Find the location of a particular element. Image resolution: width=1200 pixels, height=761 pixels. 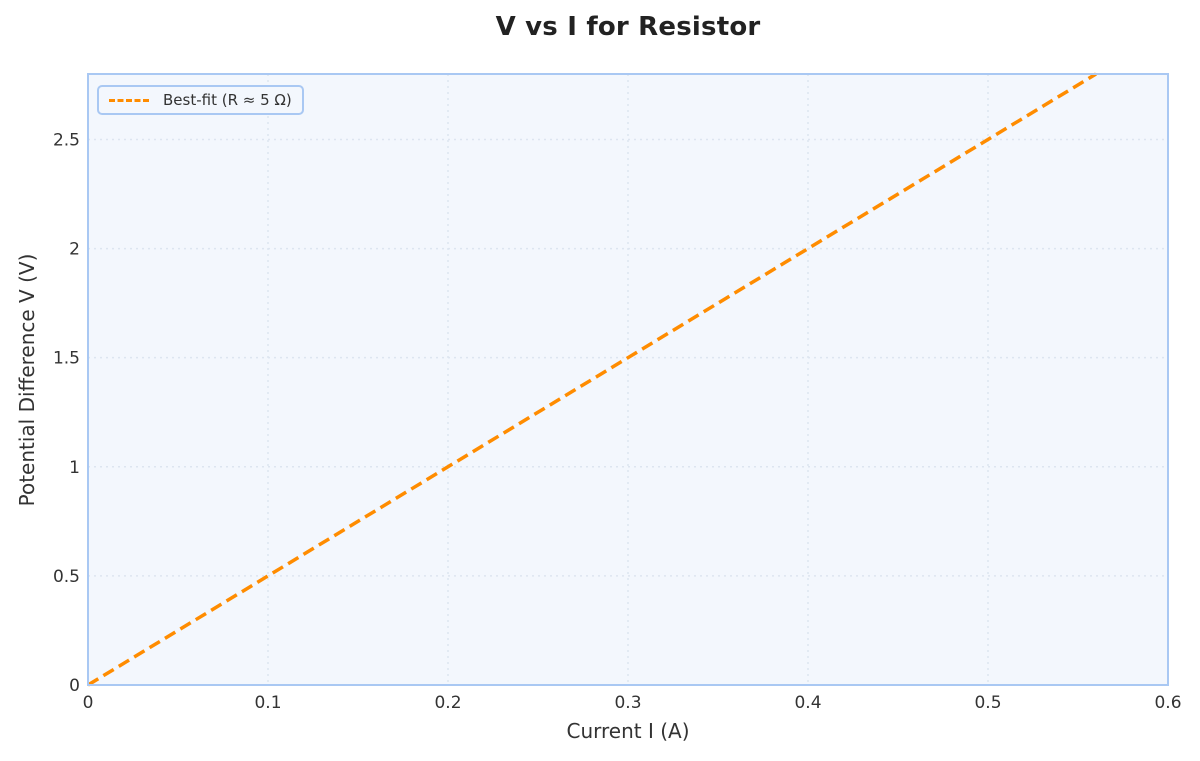

legend-dashed-line-icon is located at coordinates (129, 100).